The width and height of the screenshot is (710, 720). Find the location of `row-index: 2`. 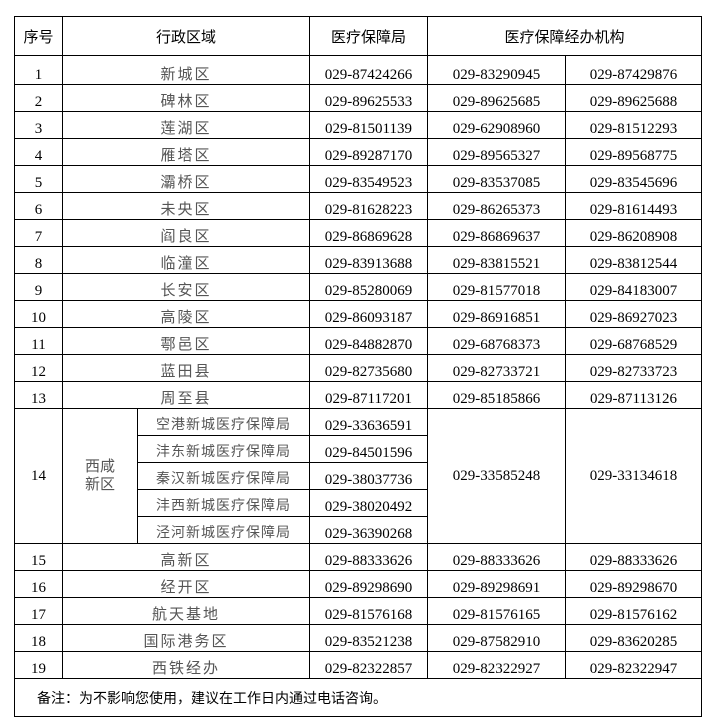

row-index: 2 is located at coordinates (38, 98).